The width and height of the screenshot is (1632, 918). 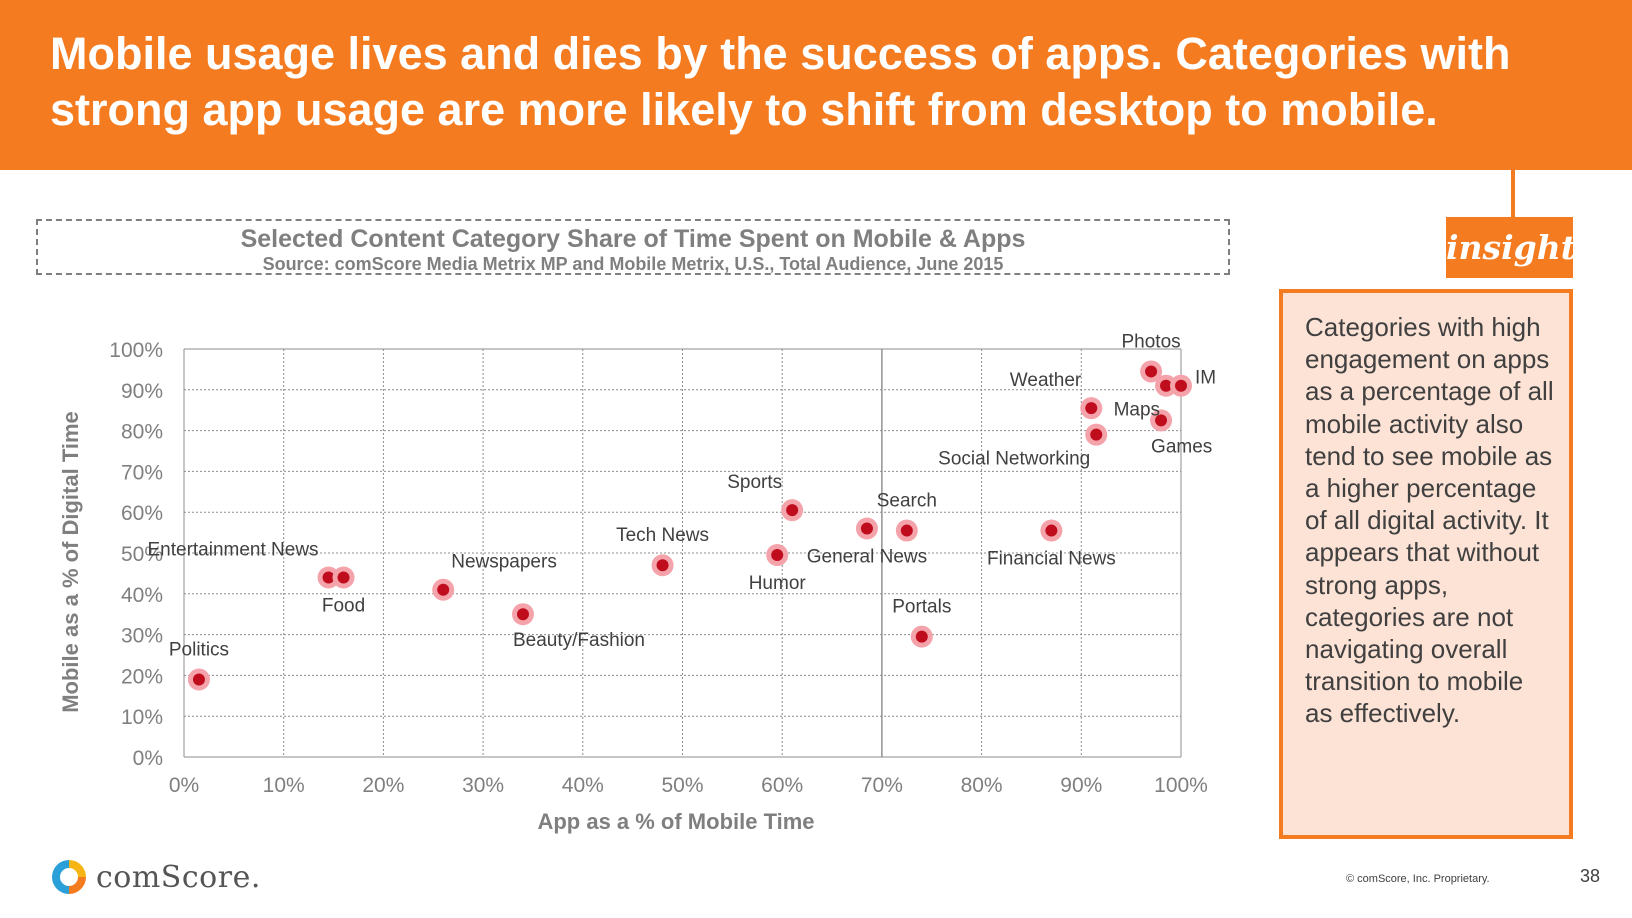 I want to click on x-tick-label: 0%, so click(x=184, y=785).